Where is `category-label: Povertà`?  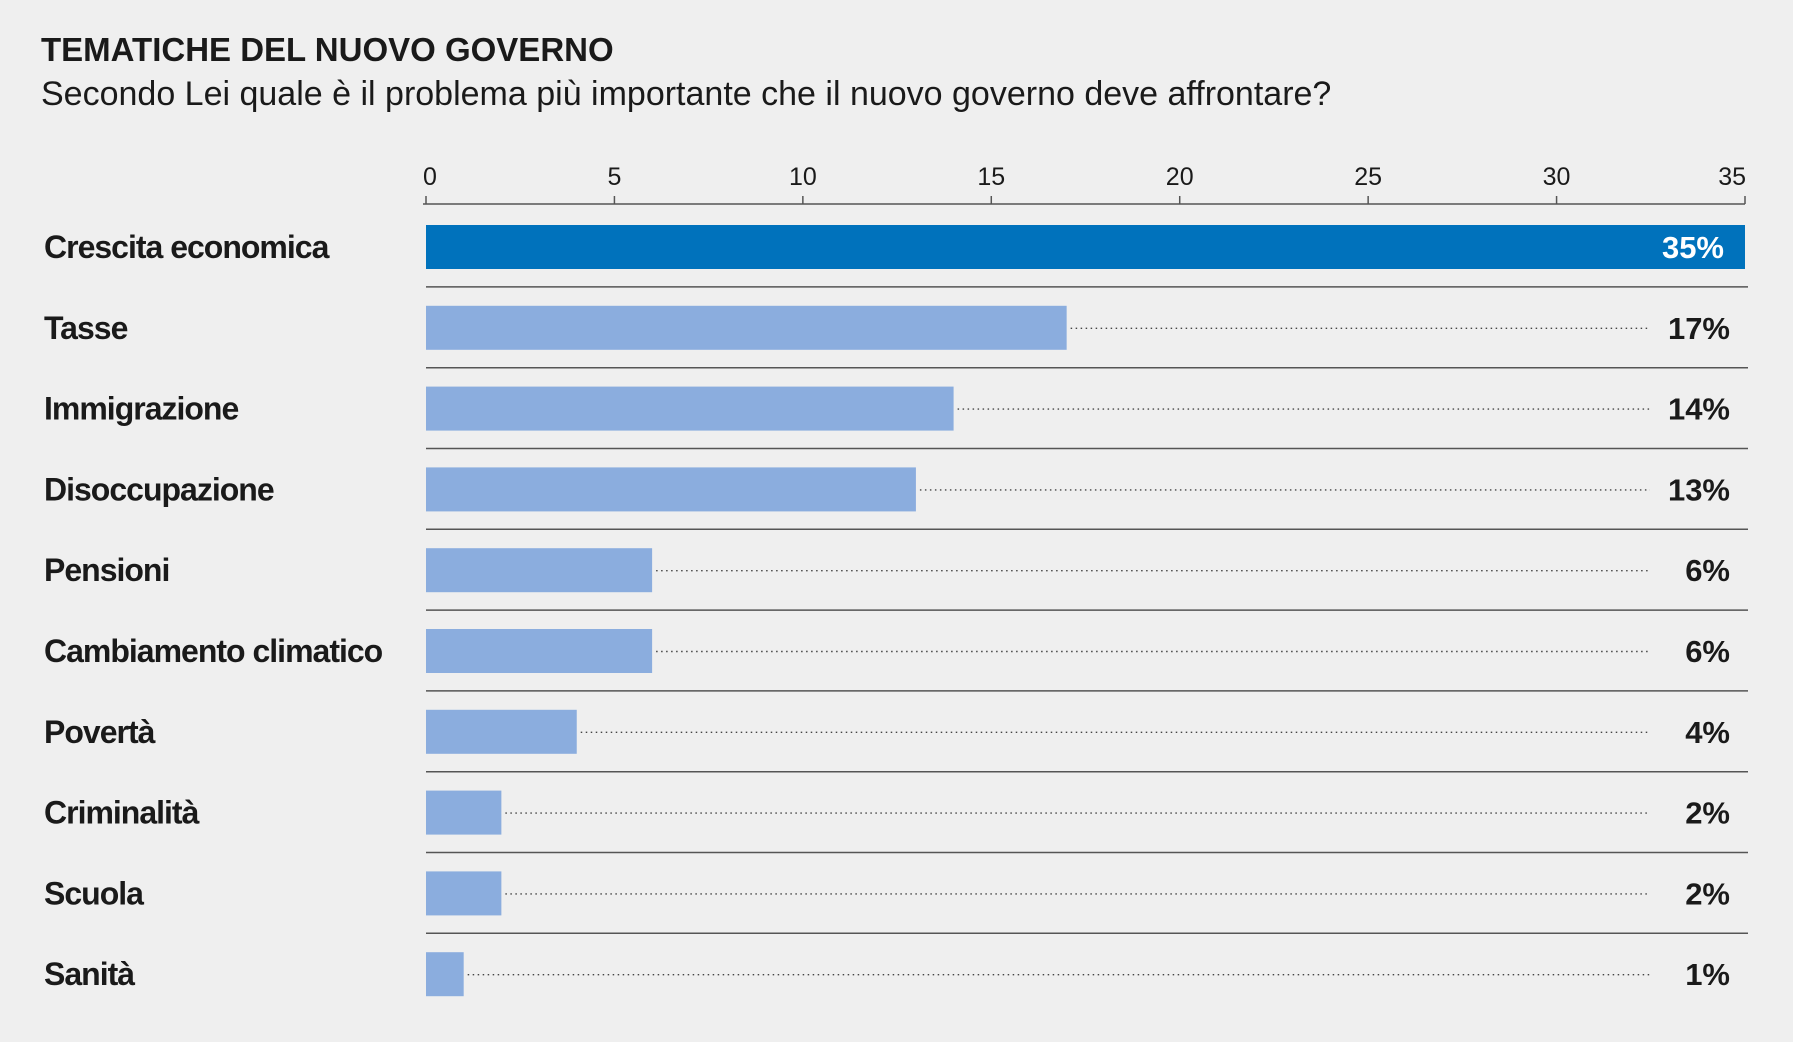
category-label: Povertà is located at coordinates (100, 732).